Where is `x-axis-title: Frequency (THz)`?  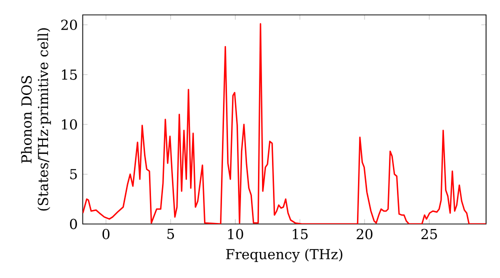
x-axis-title: Frequency (THz) is located at coordinates (284, 255).